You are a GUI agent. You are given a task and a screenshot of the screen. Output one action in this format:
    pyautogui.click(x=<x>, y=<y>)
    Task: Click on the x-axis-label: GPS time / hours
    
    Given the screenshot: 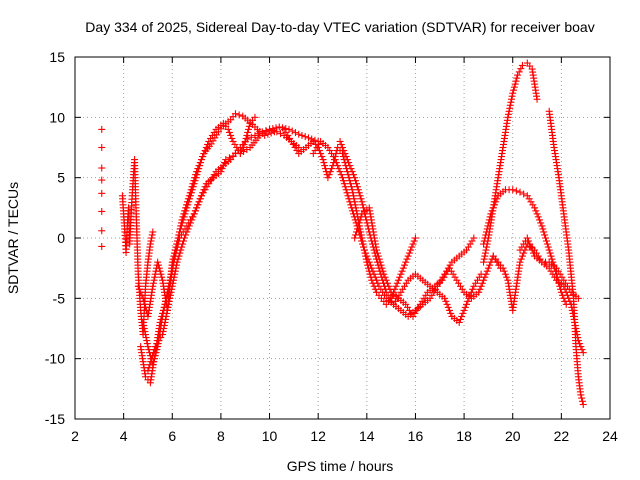 What is the action you would take?
    pyautogui.click(x=340, y=466)
    